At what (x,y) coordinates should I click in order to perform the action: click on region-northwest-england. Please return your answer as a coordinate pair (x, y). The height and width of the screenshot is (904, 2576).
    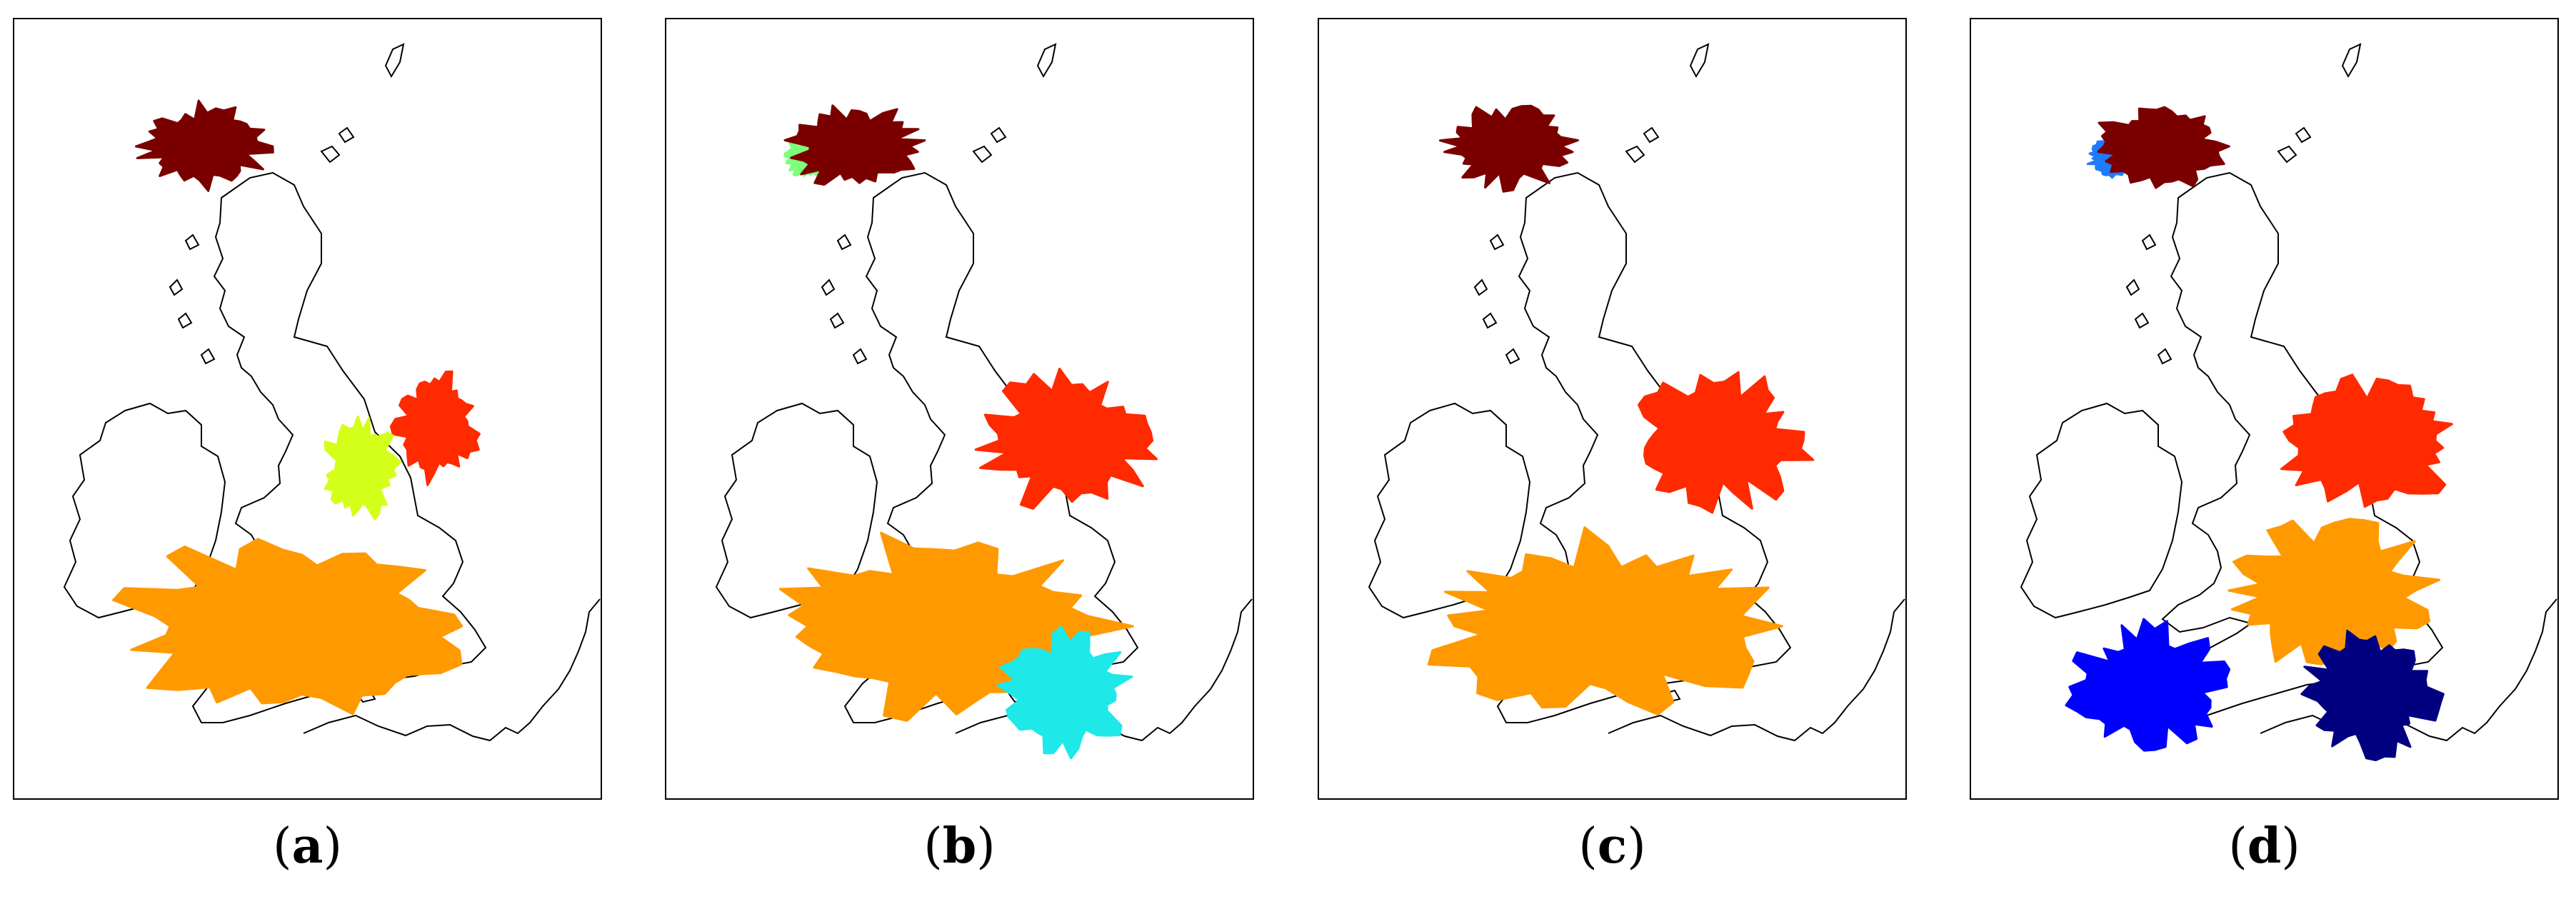
    Looking at the image, I should click on (363, 468).